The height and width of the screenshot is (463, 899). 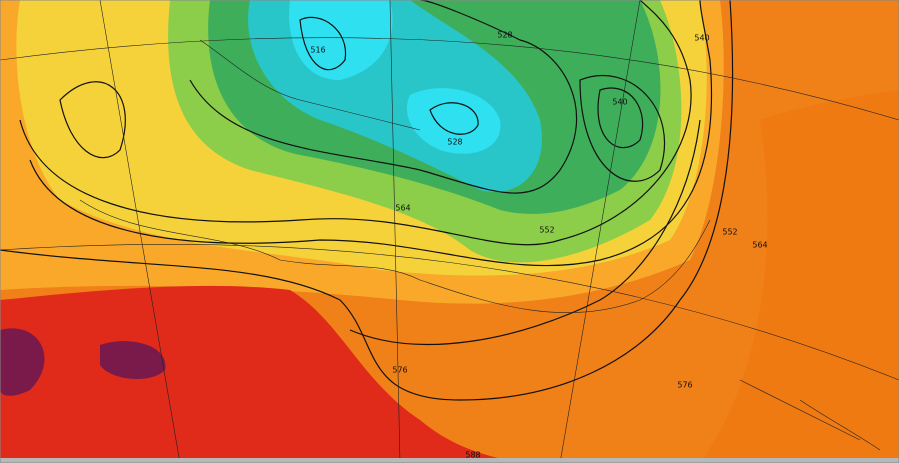 I want to click on scrollbar, so click(x=449, y=460).